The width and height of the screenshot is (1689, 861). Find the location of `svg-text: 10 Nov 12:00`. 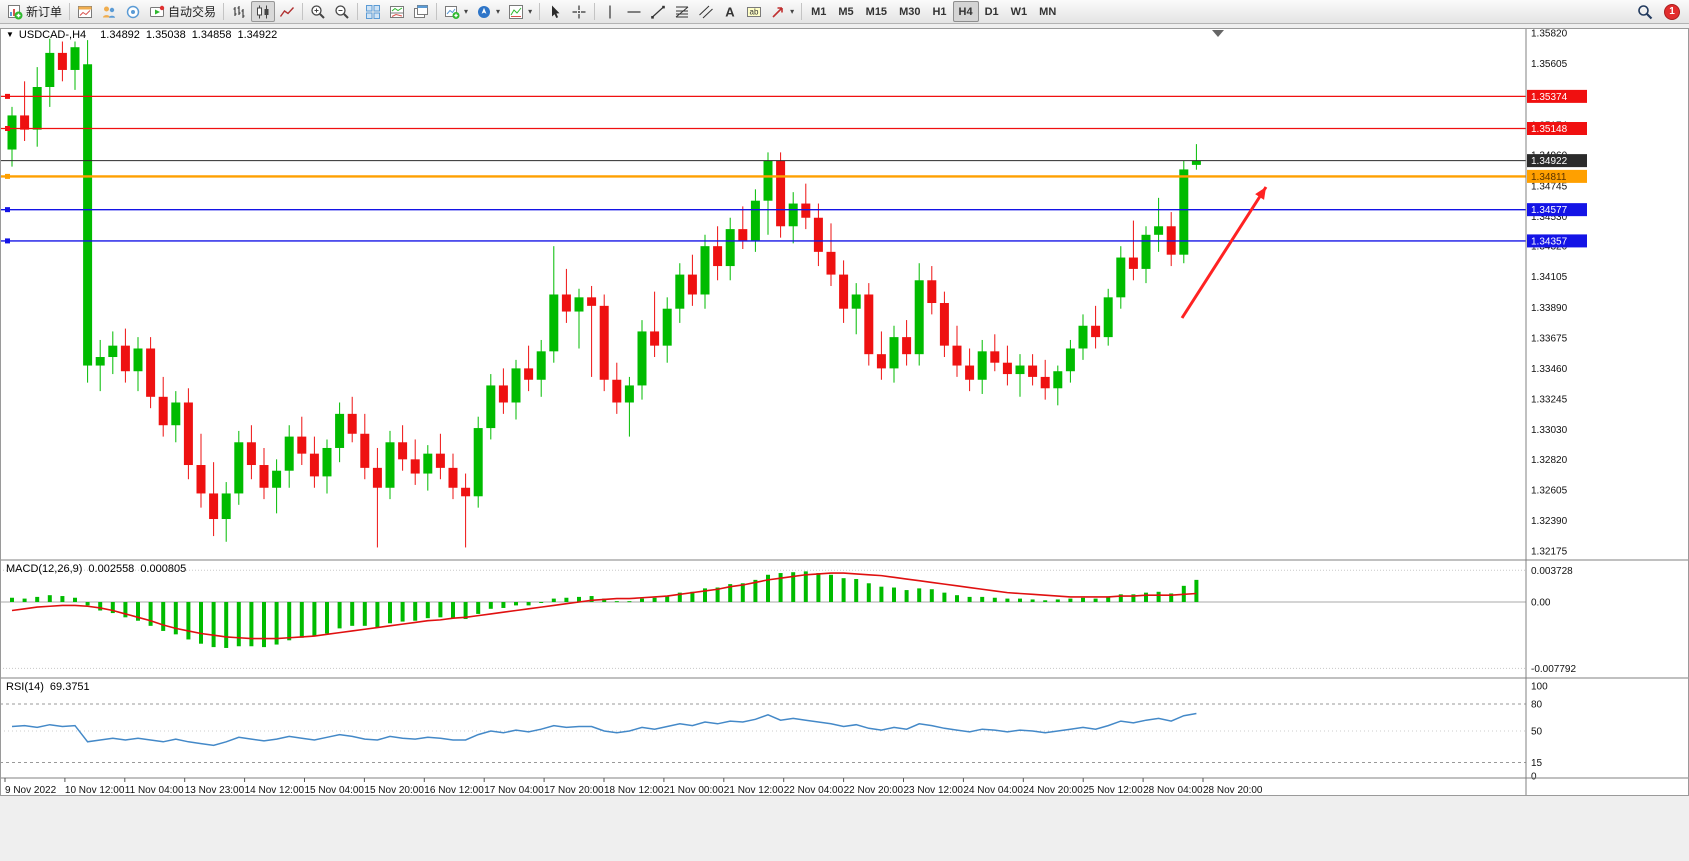

svg-text: 10 Nov 12:00 is located at coordinates (95, 790).